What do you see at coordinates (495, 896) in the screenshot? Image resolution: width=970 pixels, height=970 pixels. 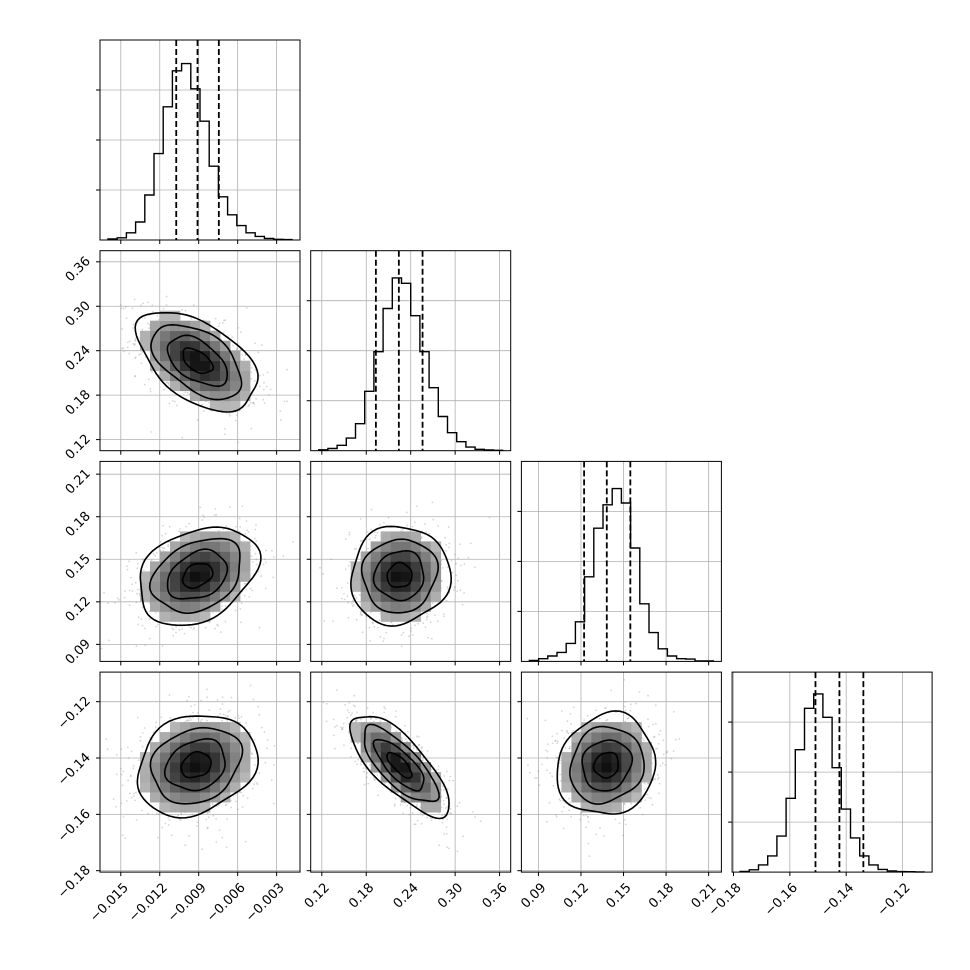 I see `x-tick-label: 0.36` at bounding box center [495, 896].